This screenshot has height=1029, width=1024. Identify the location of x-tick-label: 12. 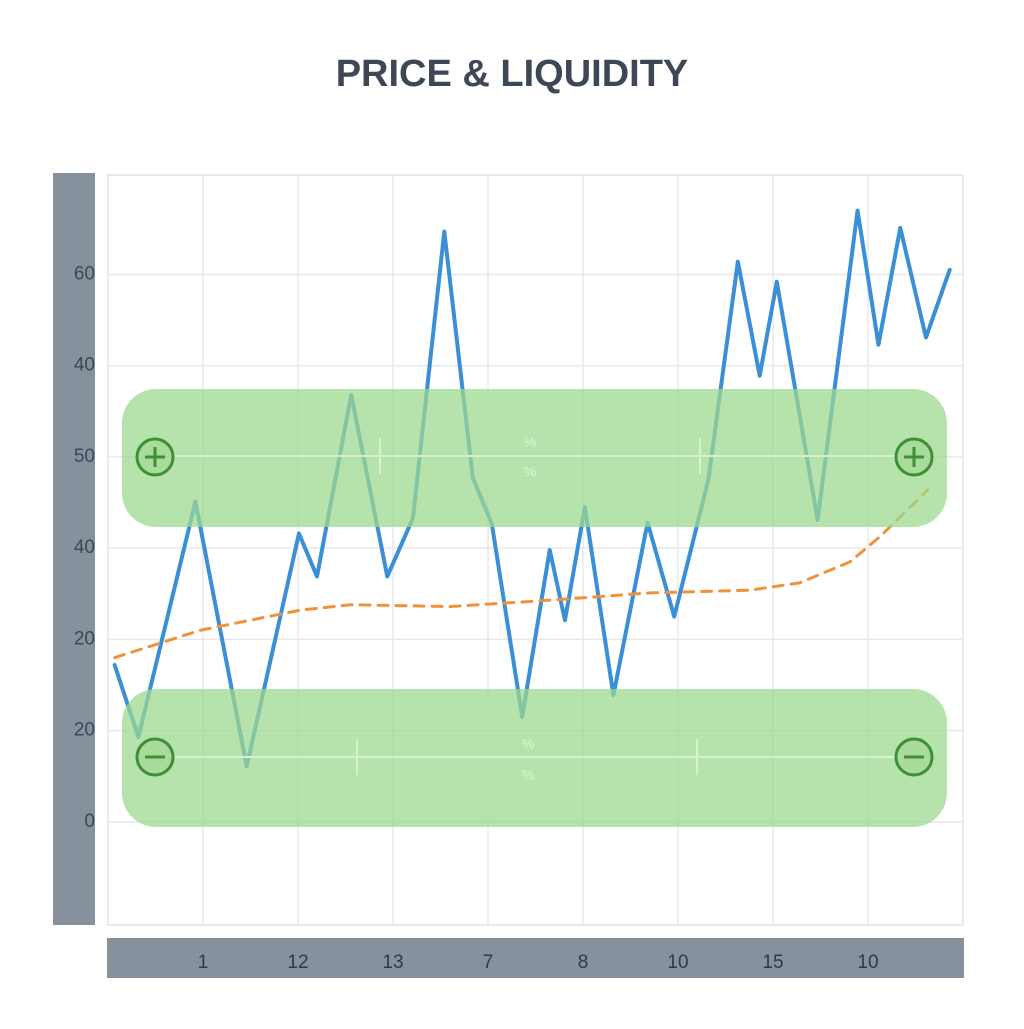
(297, 962).